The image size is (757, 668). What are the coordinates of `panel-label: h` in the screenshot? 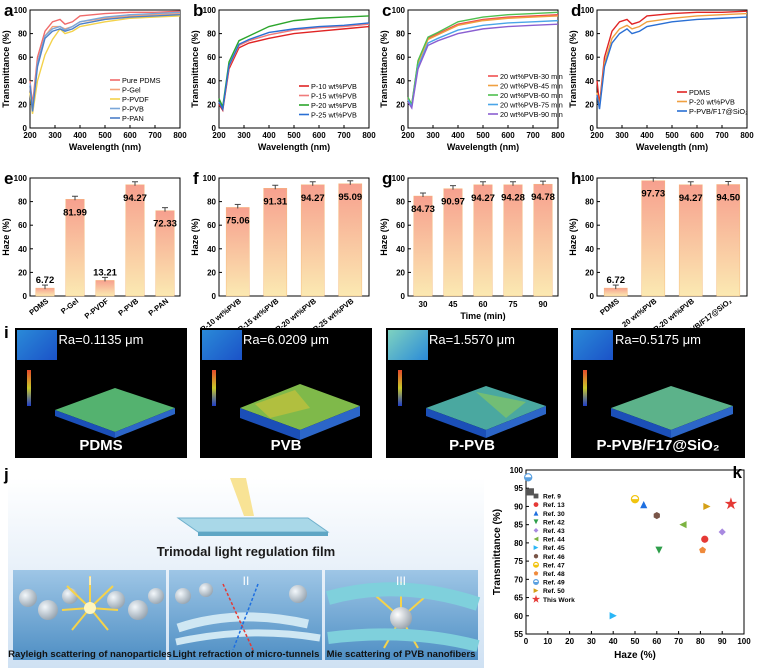 It's located at (576, 178).